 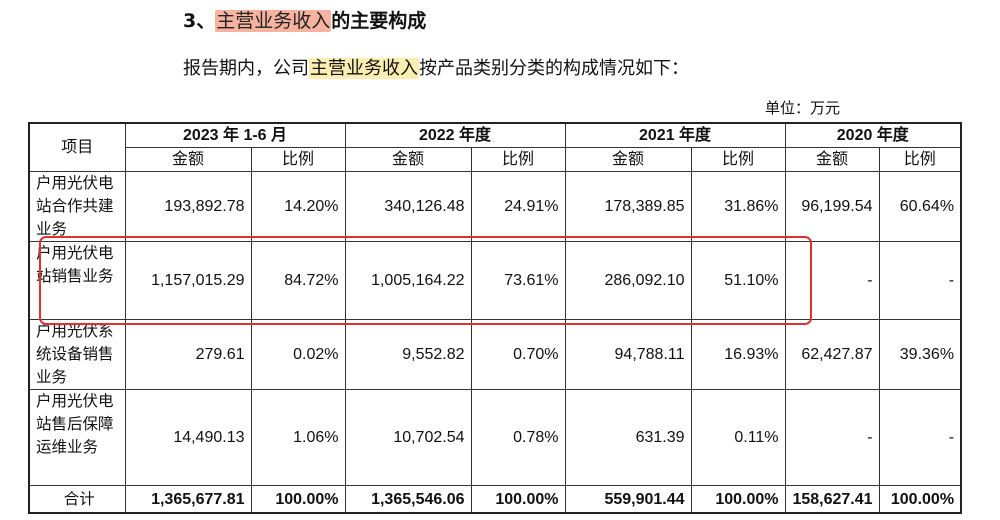 I want to click on section-heading: 3、主营业务收入的主要构成, so click(x=304, y=19).